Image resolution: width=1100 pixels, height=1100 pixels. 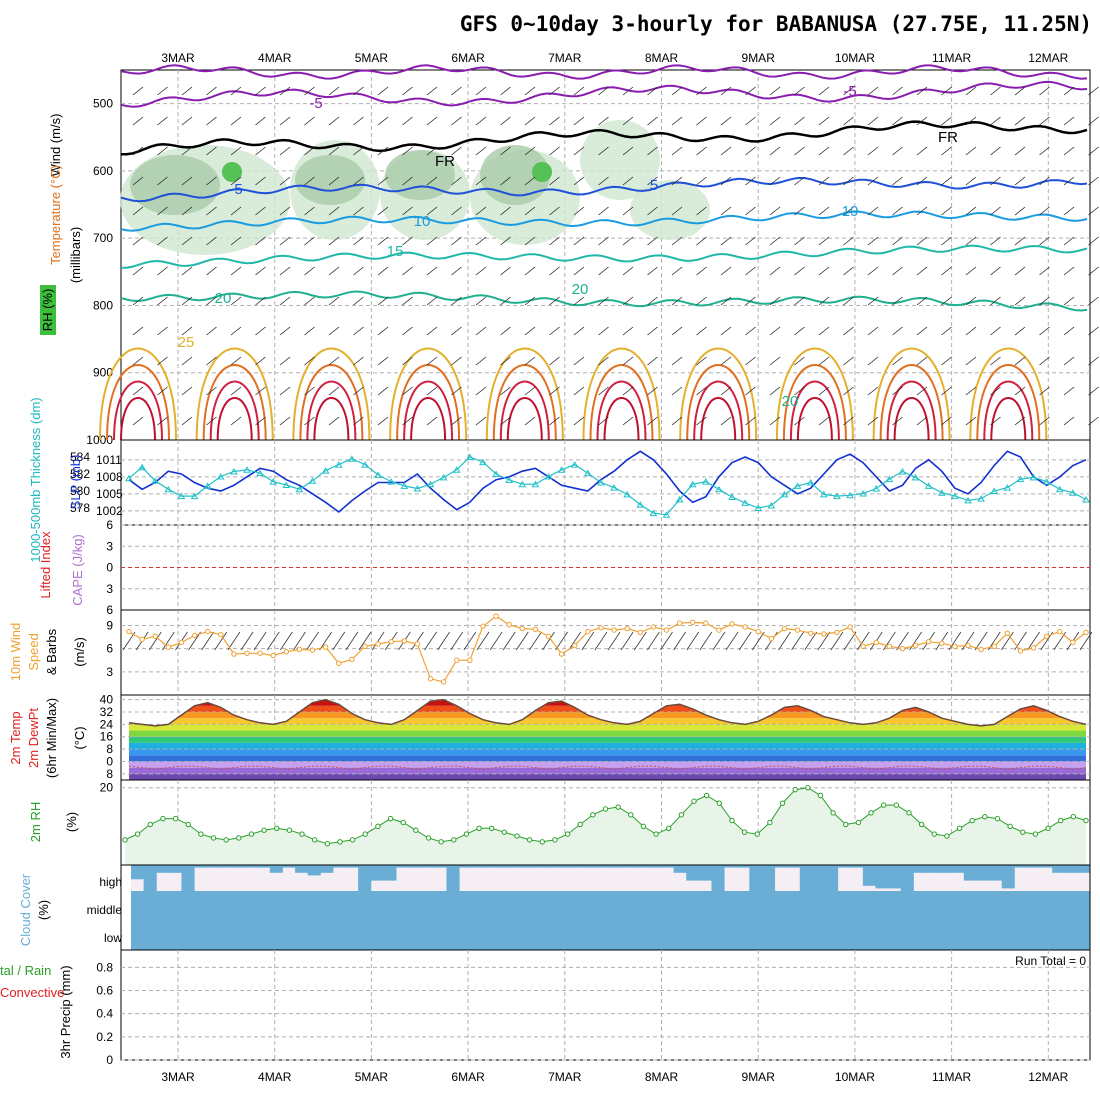 I want to click on thickness-line, so click(x=607, y=486).